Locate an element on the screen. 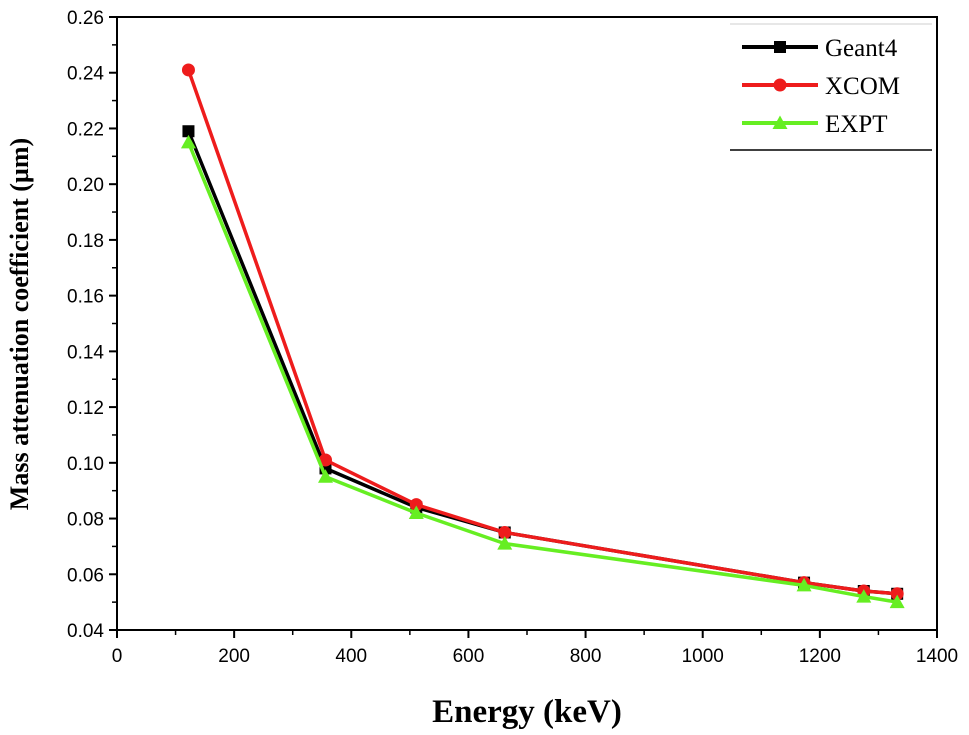 The image size is (969, 735). x-axis: 0 200 400 600 800 1000 1200 1400 is located at coordinates (535, 648).